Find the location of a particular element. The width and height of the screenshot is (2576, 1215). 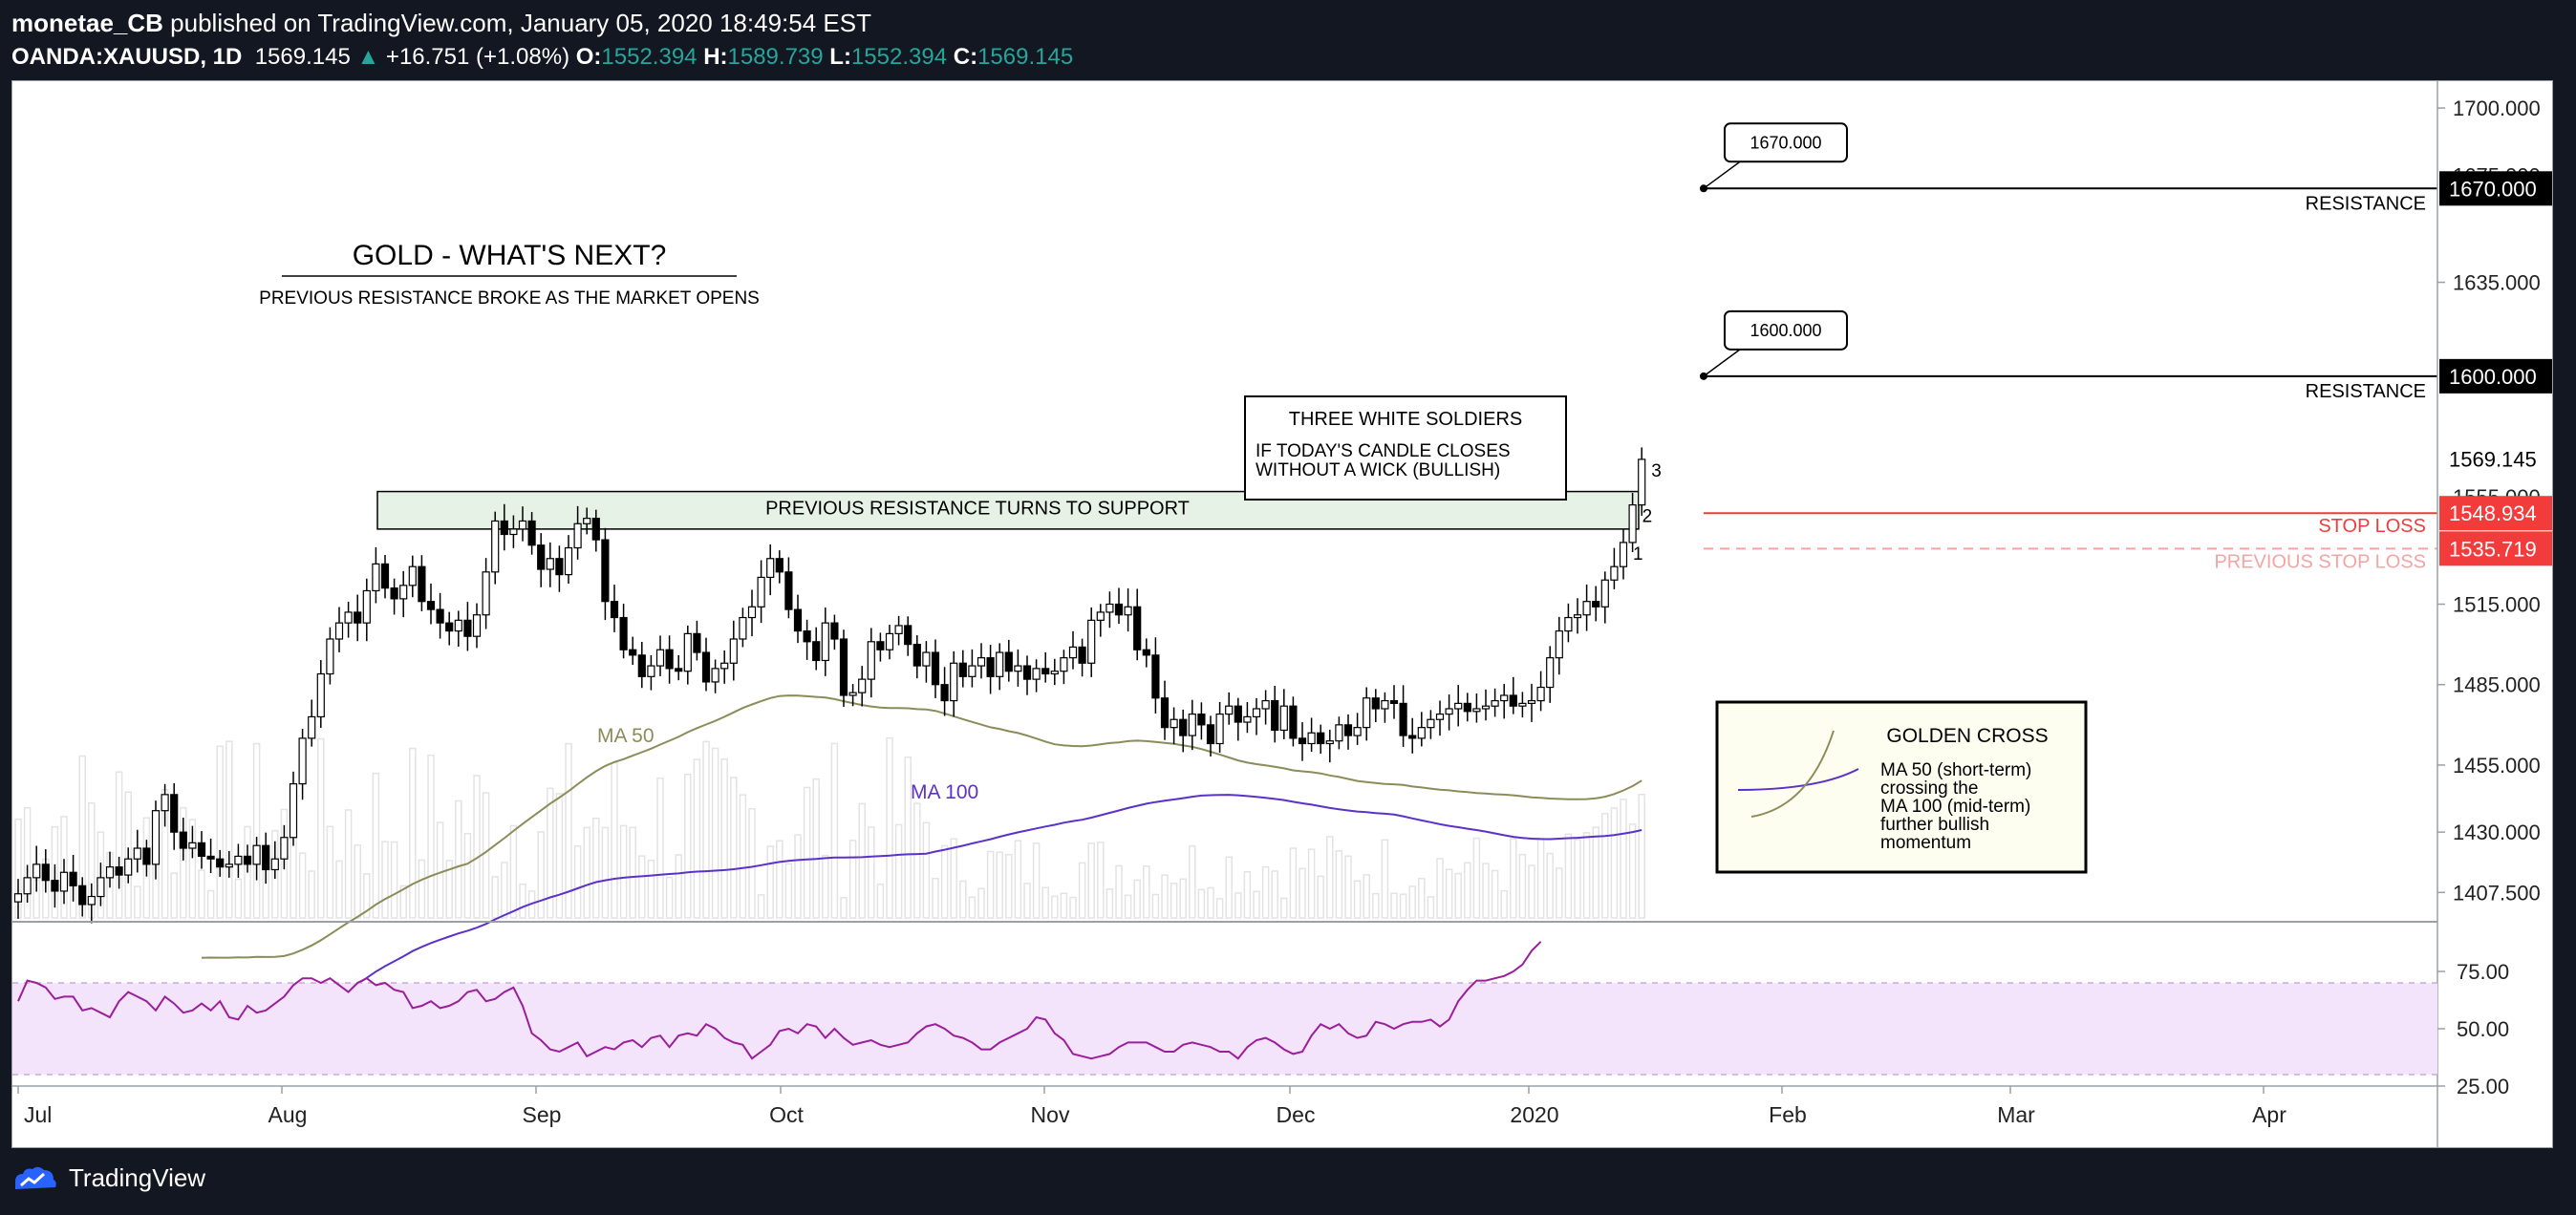

rsi-tick-label: 50.00 is located at coordinates (2483, 1029).